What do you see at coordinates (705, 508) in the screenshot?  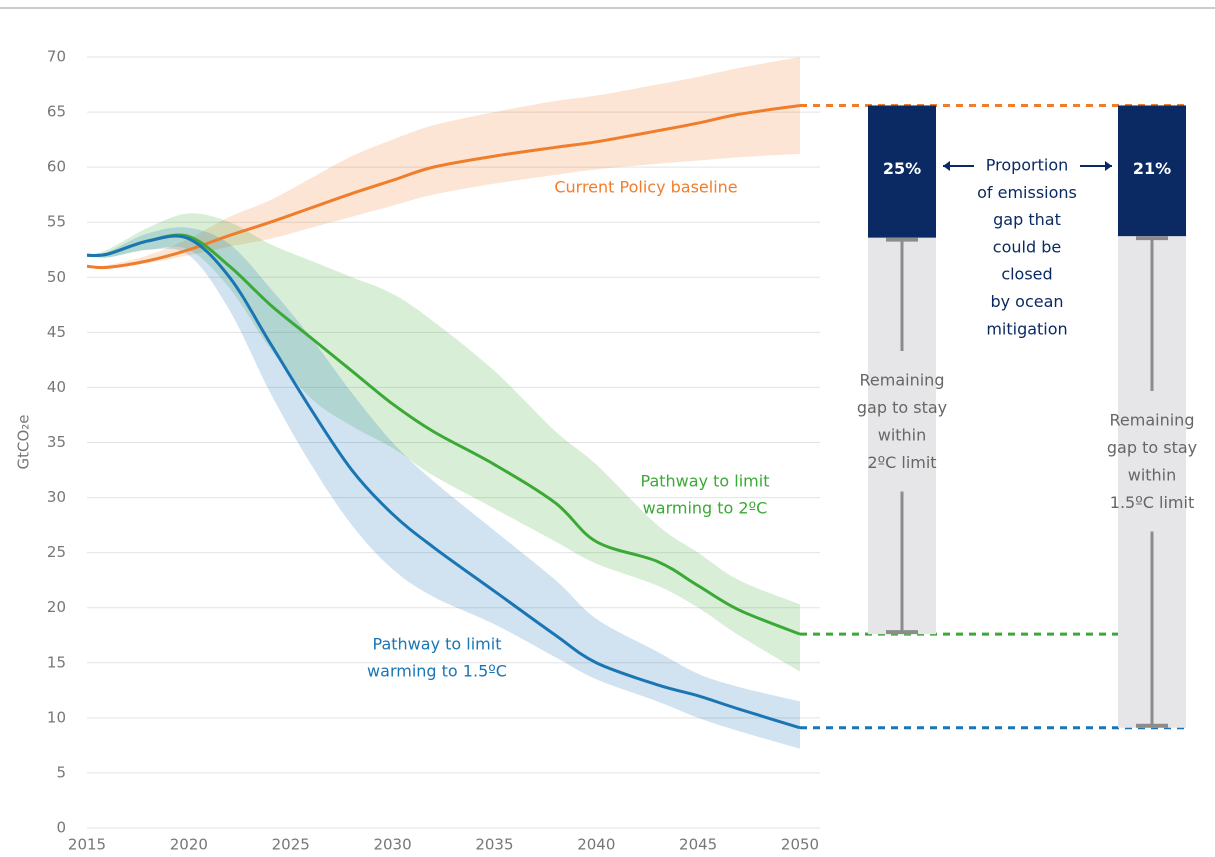 I see `series-label: warming to 2ºC` at bounding box center [705, 508].